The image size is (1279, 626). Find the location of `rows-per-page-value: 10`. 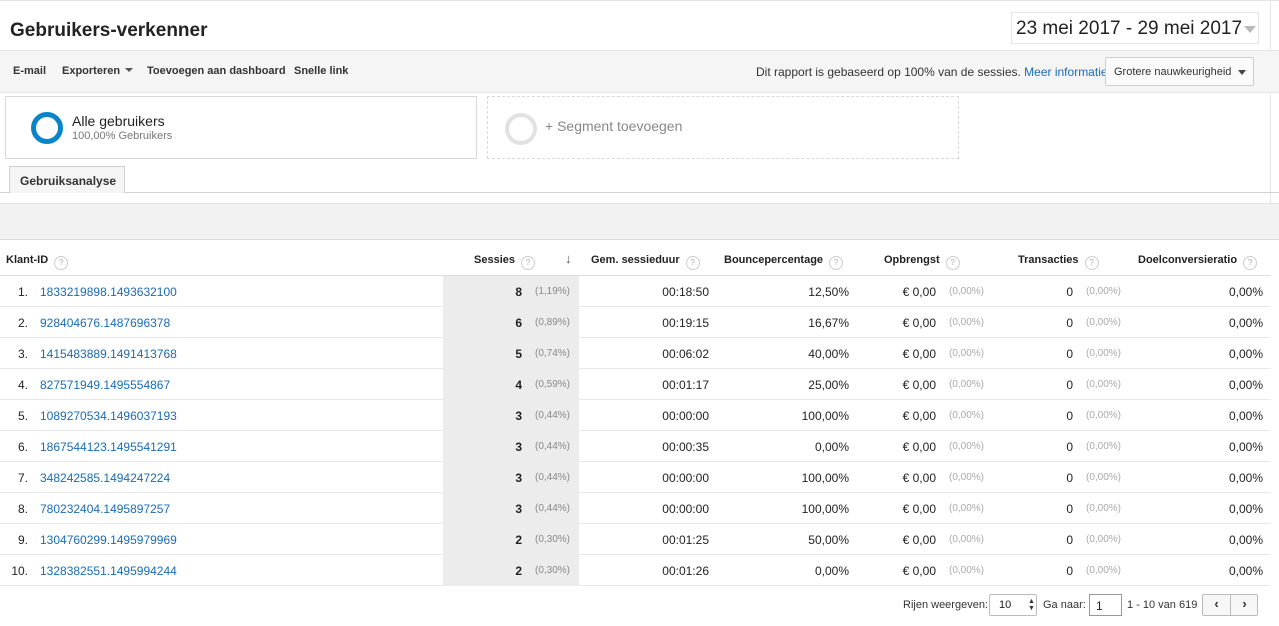

rows-per-page-value: 10 is located at coordinates (1005, 605).